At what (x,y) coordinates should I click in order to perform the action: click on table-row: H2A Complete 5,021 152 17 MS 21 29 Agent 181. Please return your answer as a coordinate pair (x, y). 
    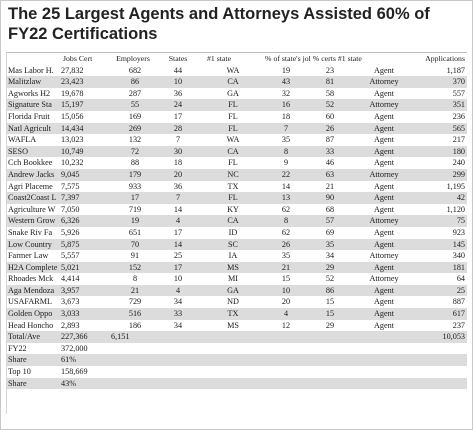
    Looking at the image, I should click on (237, 267).